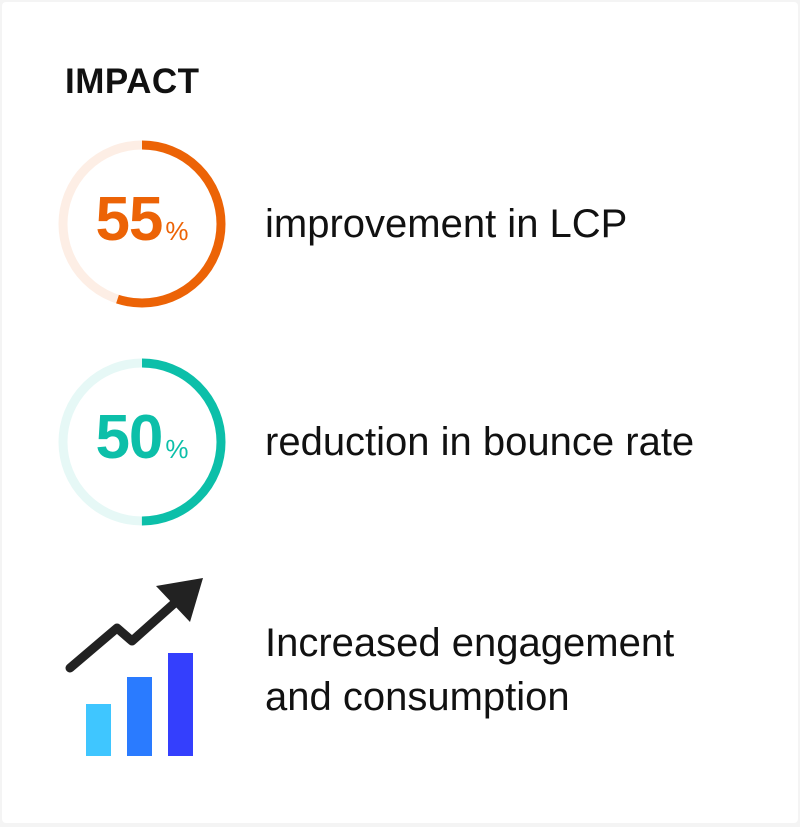  Describe the element at coordinates (129, 437) in the screenshot. I see `stat-value: 50` at that location.